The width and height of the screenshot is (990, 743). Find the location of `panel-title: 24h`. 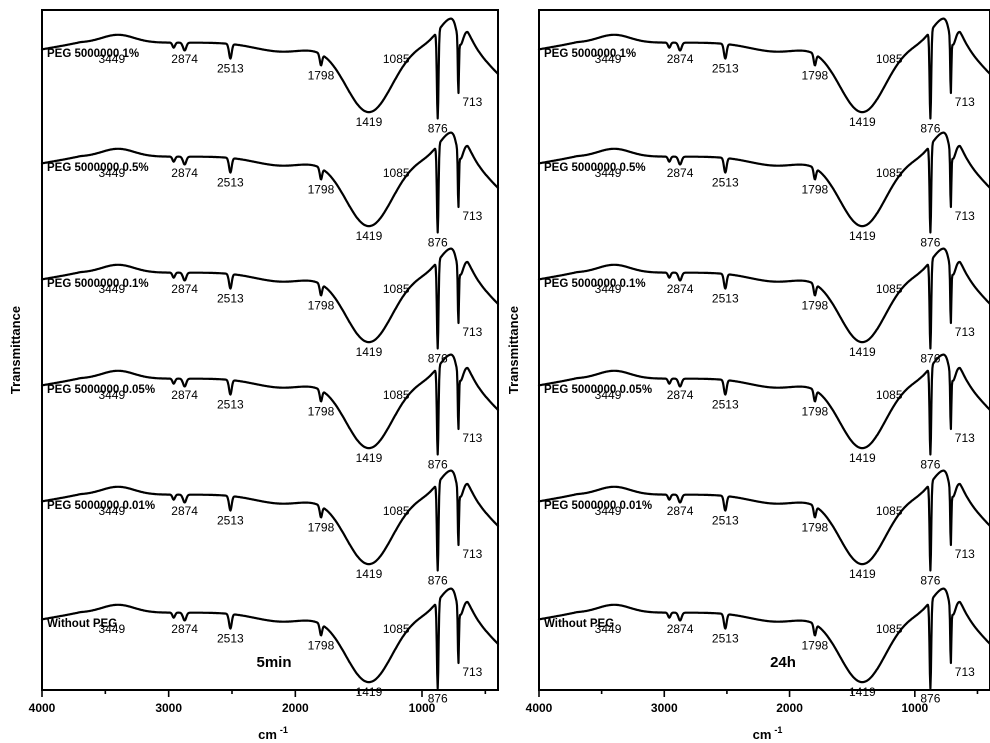

panel-title: 24h is located at coordinates (783, 662).